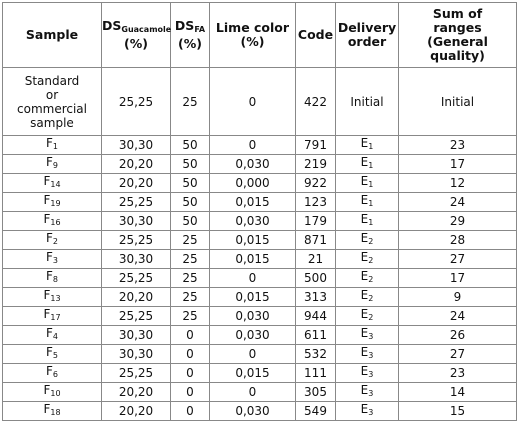 The image size is (518, 421). What do you see at coordinates (259, 316) in the screenshot?
I see `table-row: F17 25,25 25 0,030 944 E2 24` at bounding box center [259, 316].